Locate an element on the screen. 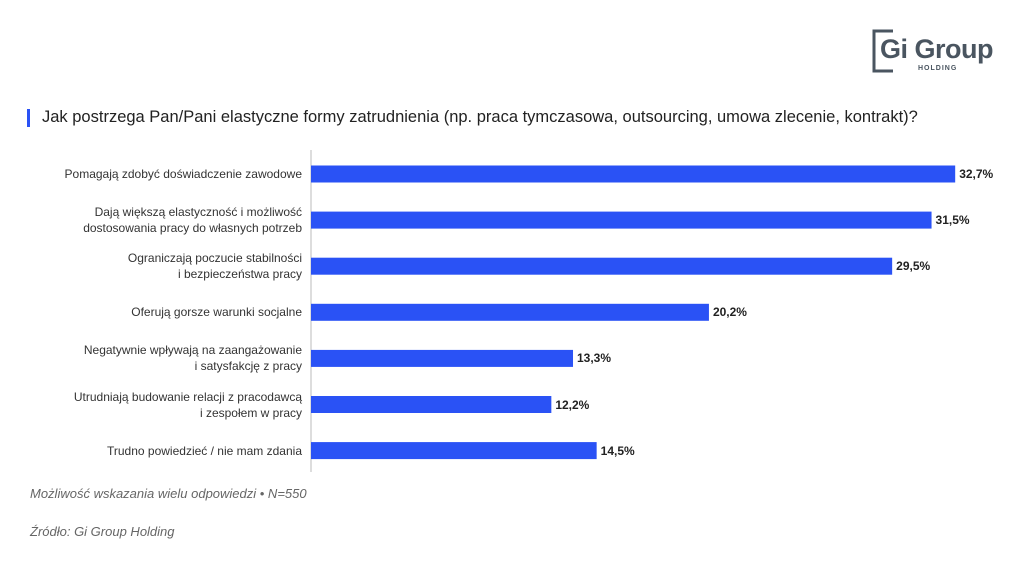  category-label: Trudno powiedzieć / nie mam zdania is located at coordinates (204, 450).